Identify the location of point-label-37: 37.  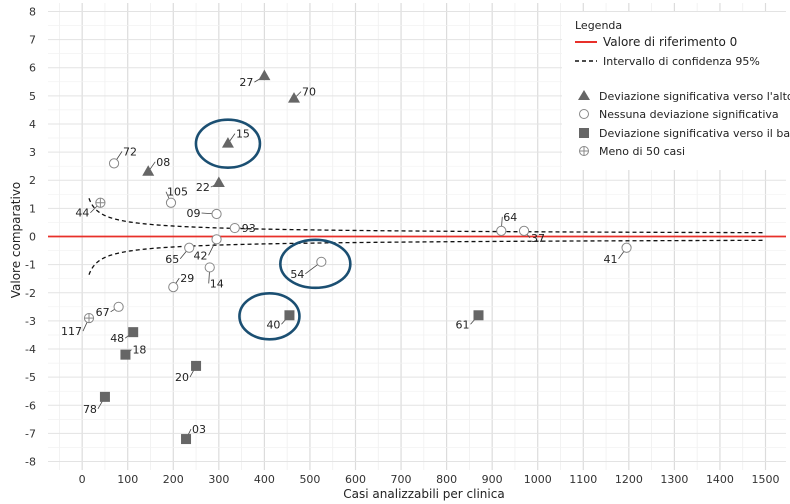
(538, 238).